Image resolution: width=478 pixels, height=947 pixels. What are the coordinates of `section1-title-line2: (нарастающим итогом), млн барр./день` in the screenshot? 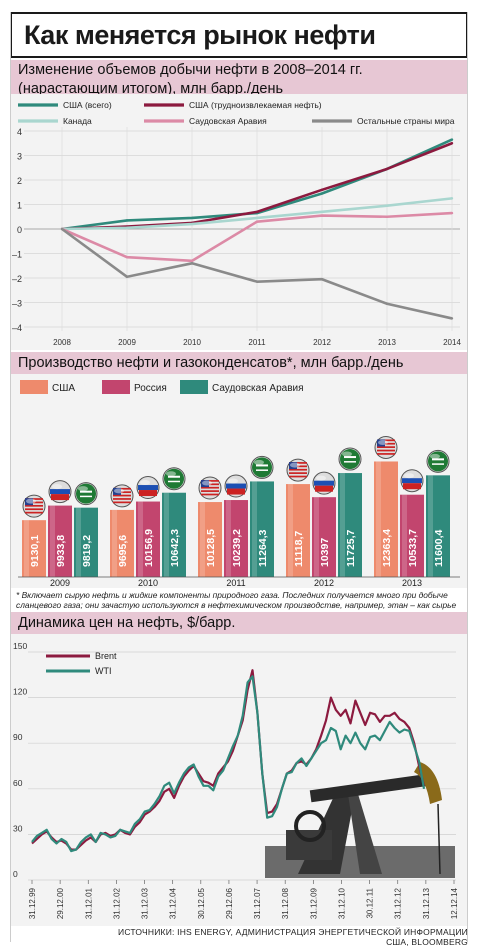 It's located at (151, 89).